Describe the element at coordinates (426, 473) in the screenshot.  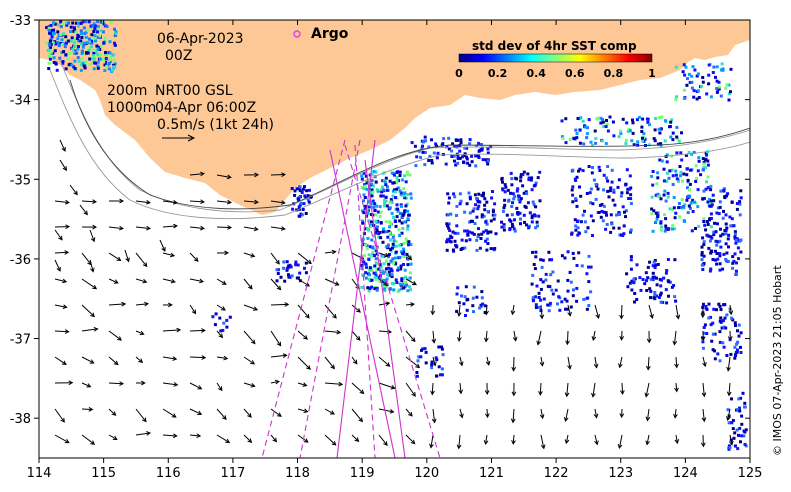
I see `lon-tick-label: 120` at that location.